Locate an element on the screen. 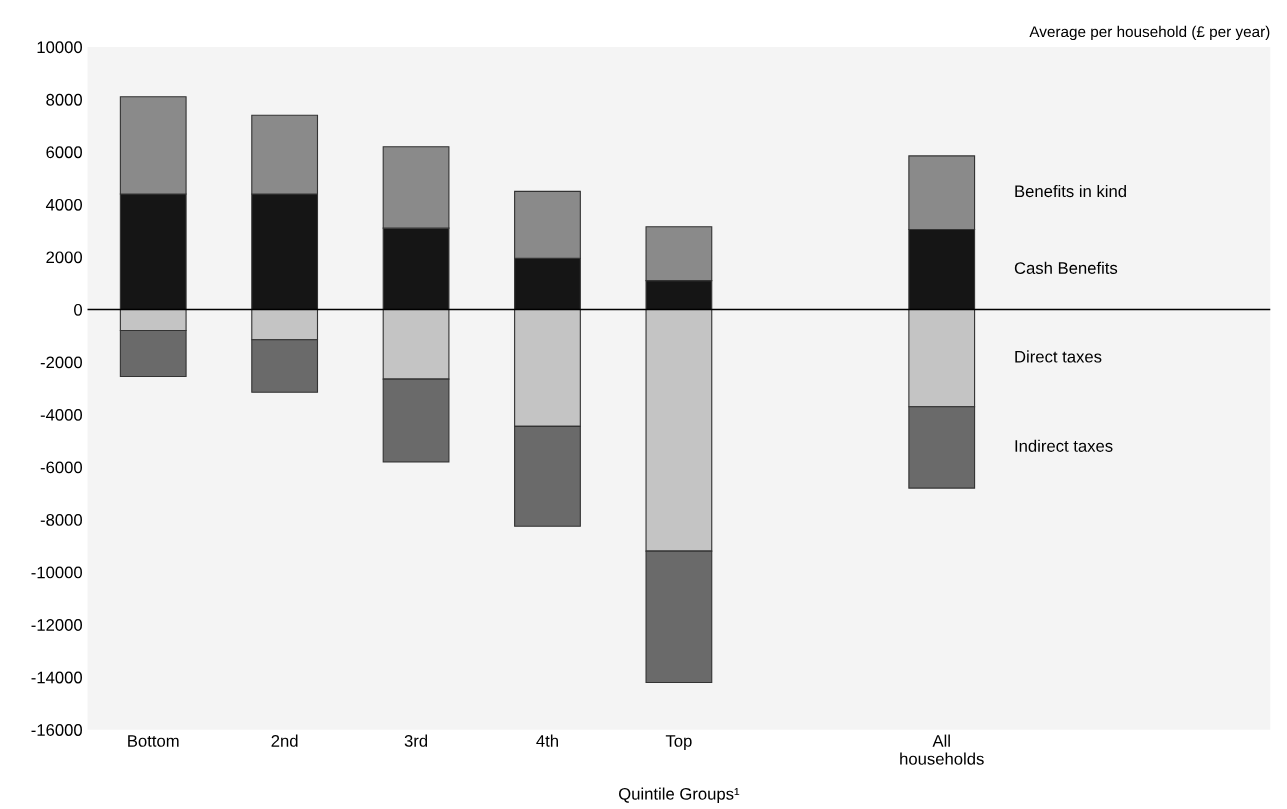 The height and width of the screenshot is (809, 1287). y-tick-label: -10000 is located at coordinates (57, 572).